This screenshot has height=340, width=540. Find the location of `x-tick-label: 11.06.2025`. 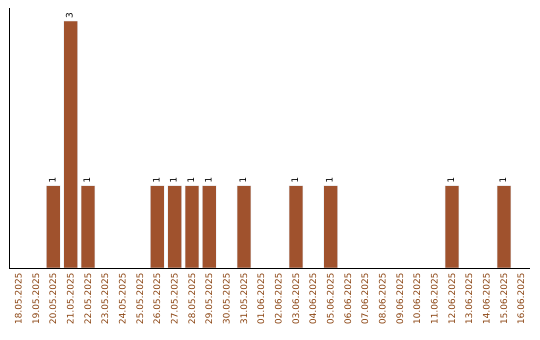

x-tick-label: 11.06.2025 is located at coordinates (435, 298).